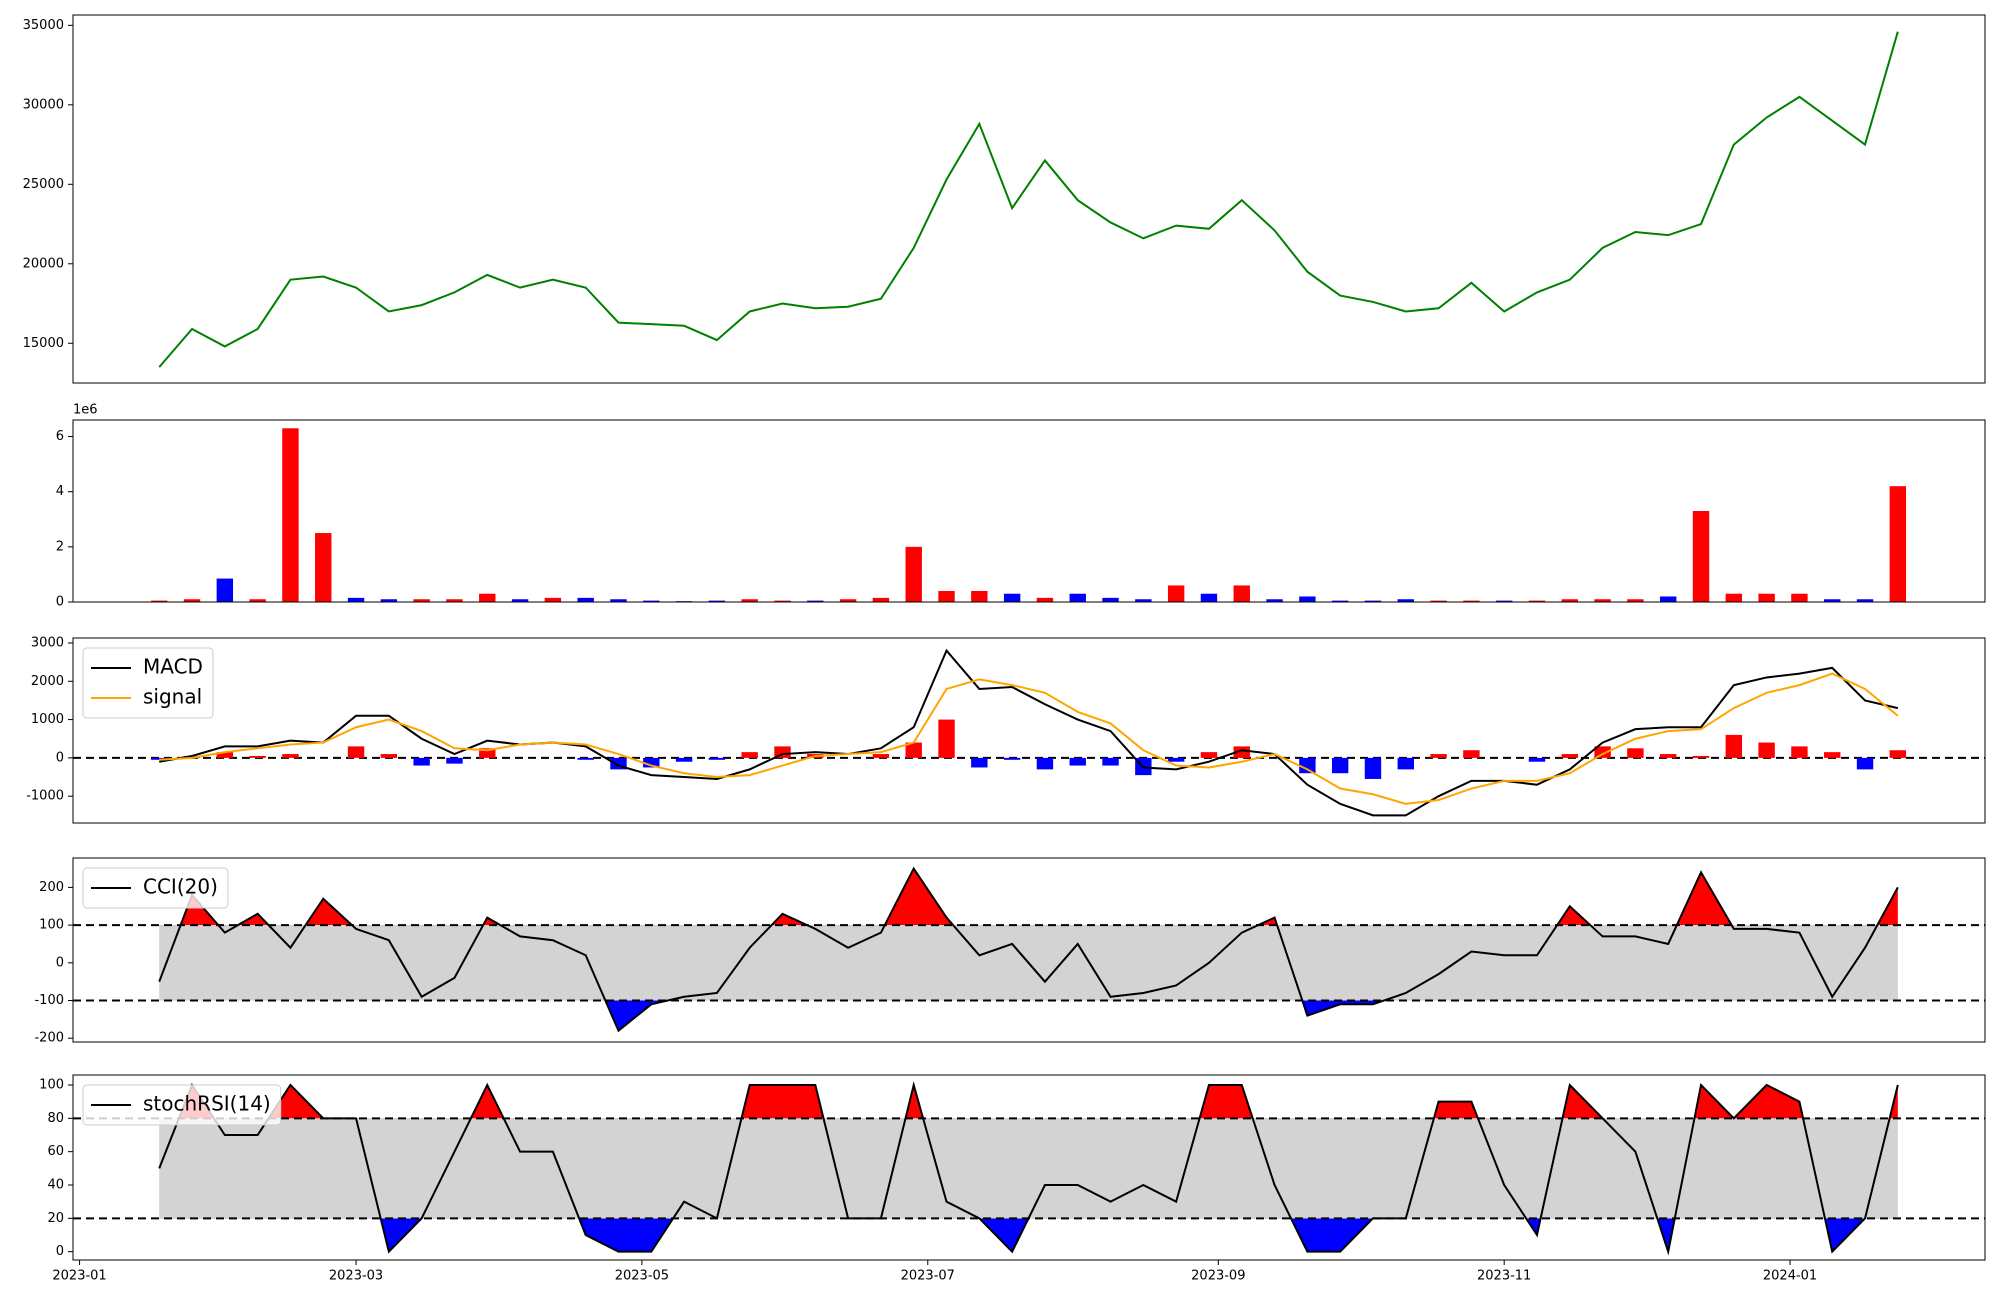 This screenshot has width=2000, height=1300. I want to click on oversold-fill, so click(1028, 1235).